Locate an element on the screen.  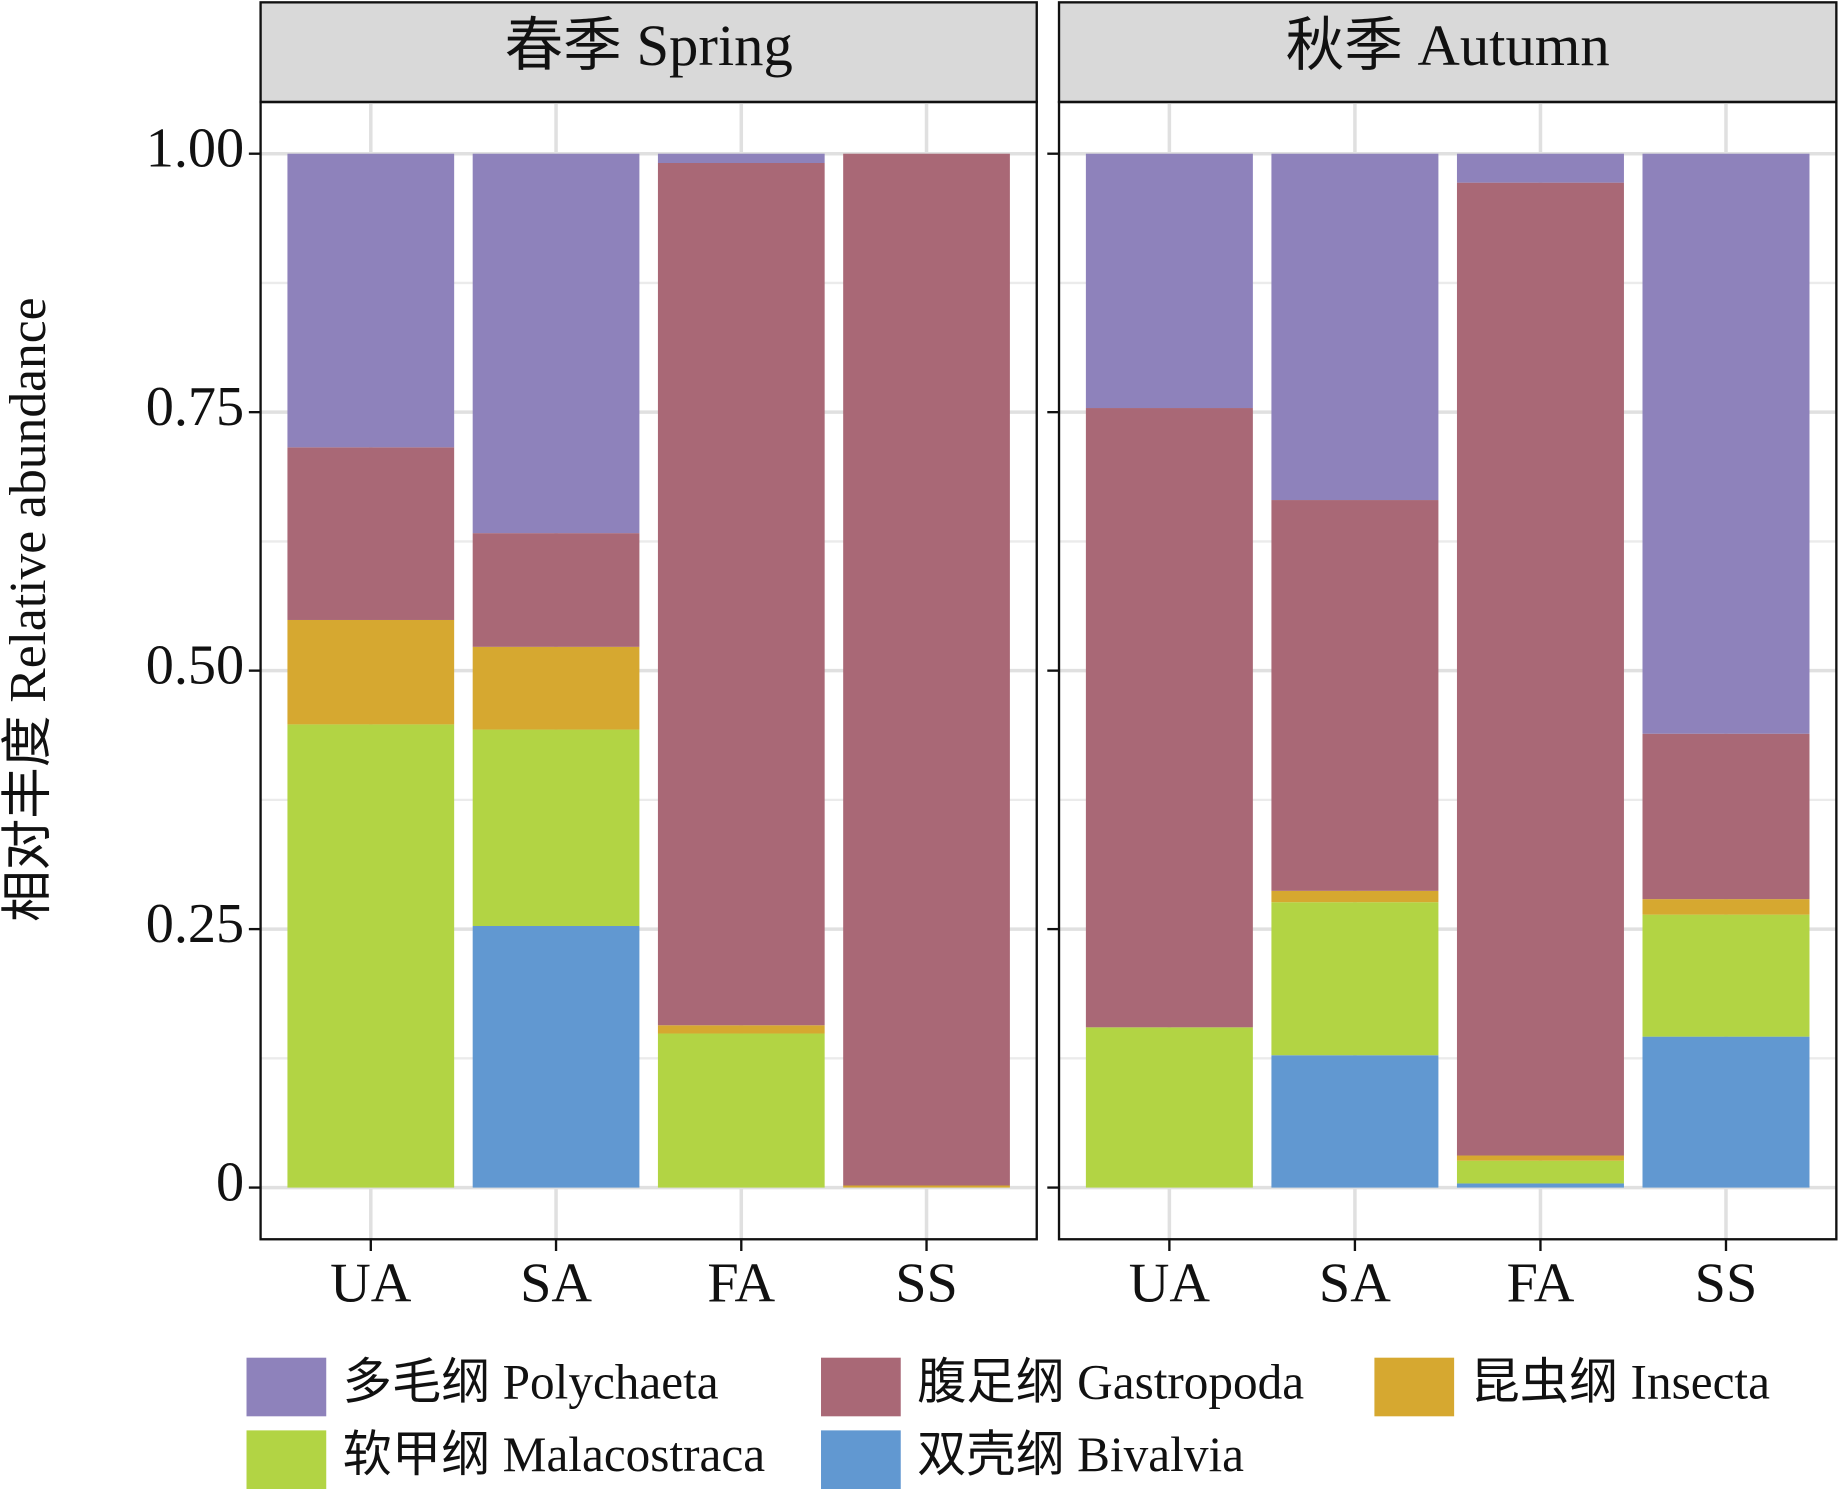
legend-label: 双壳纲 Bivalvia is located at coordinates (1080, 1454).